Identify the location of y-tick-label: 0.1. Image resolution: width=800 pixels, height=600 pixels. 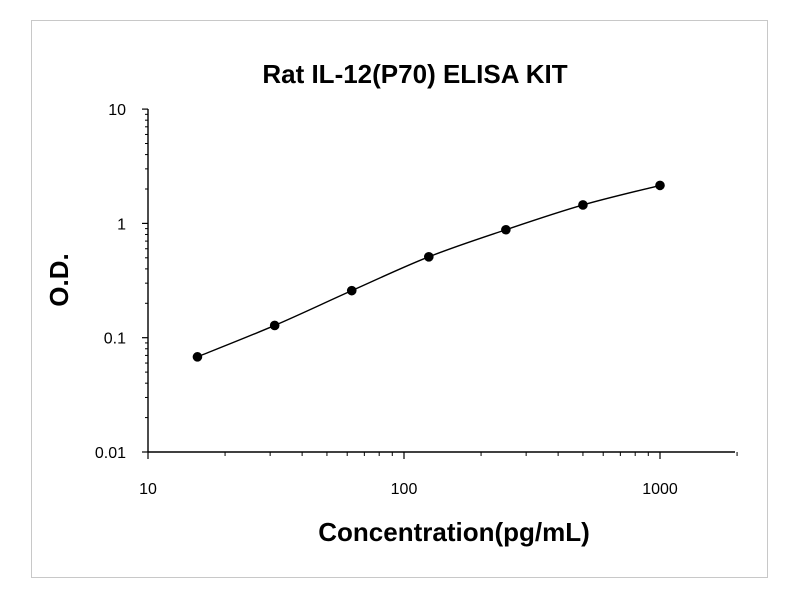
(115, 339).